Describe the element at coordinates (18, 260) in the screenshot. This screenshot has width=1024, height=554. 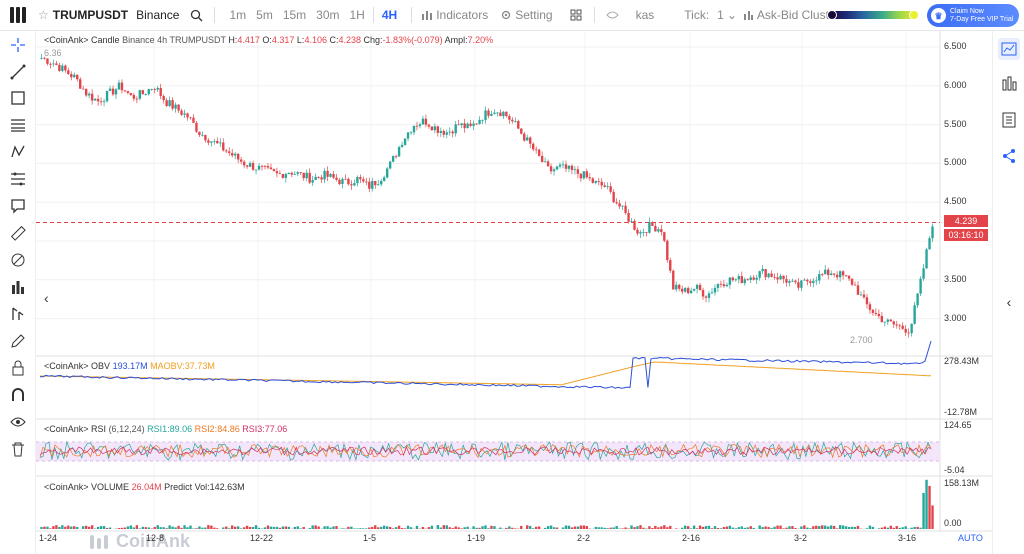
I see `brush-icon` at that location.